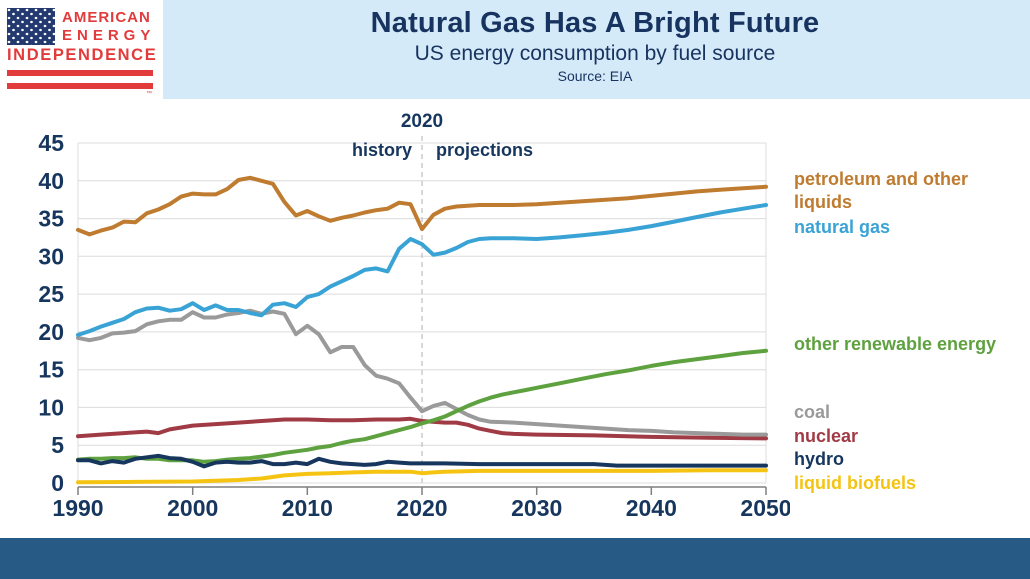 The image size is (1030, 579). What do you see at coordinates (307, 508) in the screenshot?
I see `x-tick-label: 2010` at bounding box center [307, 508].